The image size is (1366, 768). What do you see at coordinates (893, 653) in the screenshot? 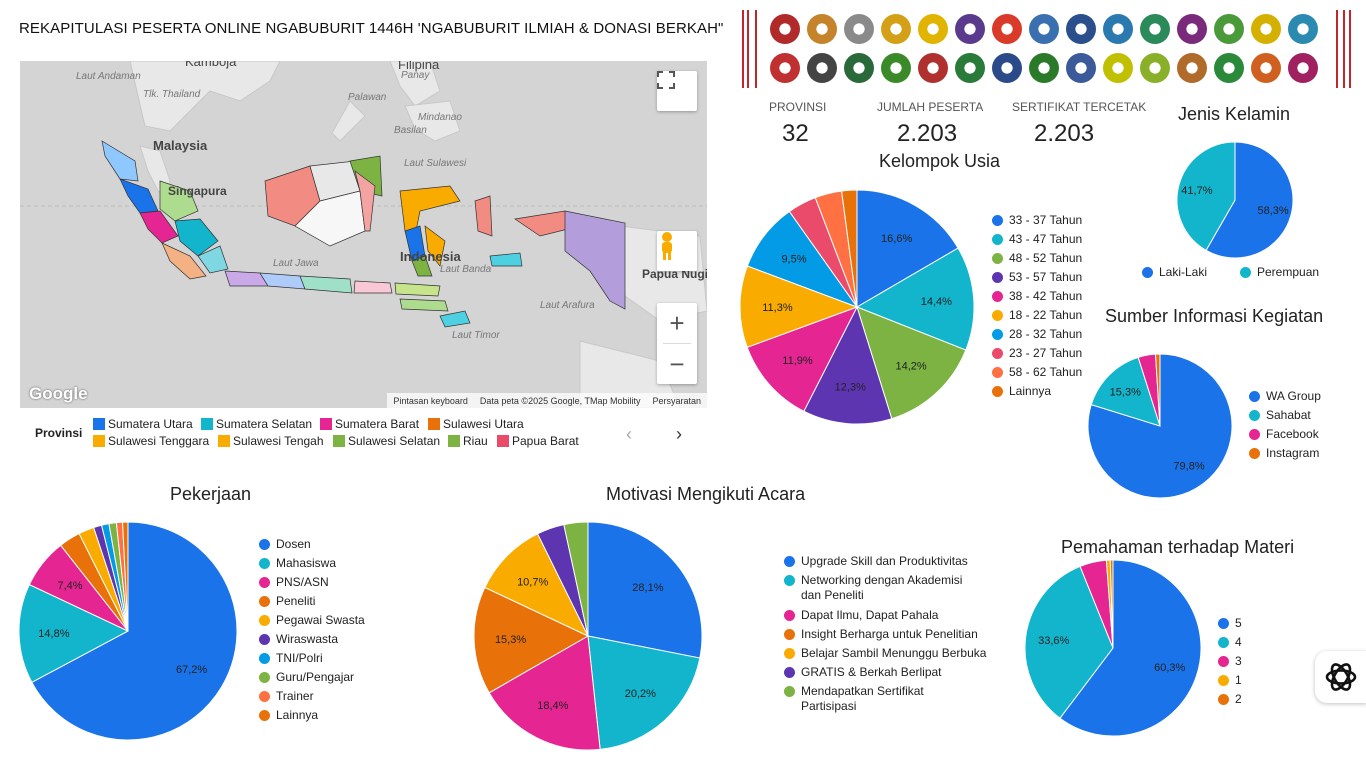
I see `legend-label: Belajar Sambil Menunggu Berbuka` at bounding box center [893, 653].